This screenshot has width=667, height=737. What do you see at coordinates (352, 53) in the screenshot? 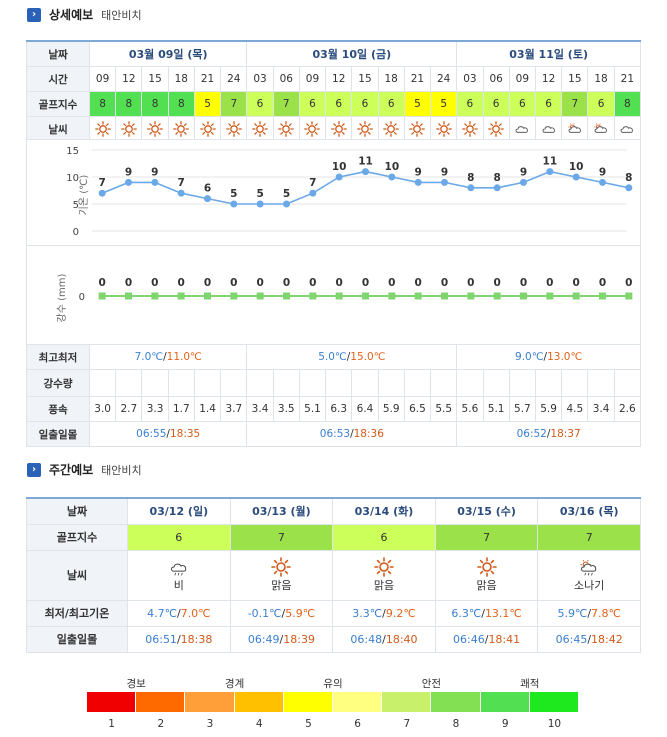
I see `day-header: 03월 10일 (금)` at bounding box center [352, 53].